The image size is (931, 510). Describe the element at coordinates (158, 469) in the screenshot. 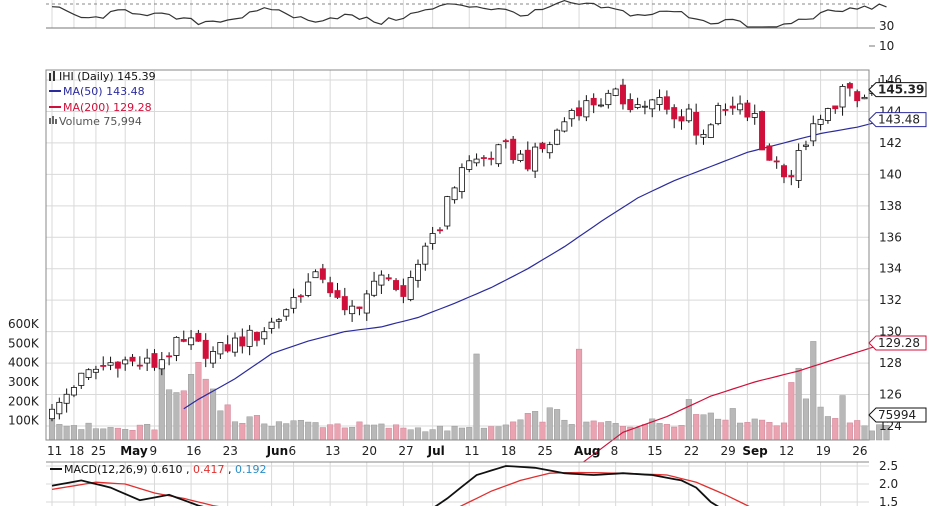

I see `macd-legend: MACD(12,26,9) 0.610 , 0.417 , 0.192` at that location.